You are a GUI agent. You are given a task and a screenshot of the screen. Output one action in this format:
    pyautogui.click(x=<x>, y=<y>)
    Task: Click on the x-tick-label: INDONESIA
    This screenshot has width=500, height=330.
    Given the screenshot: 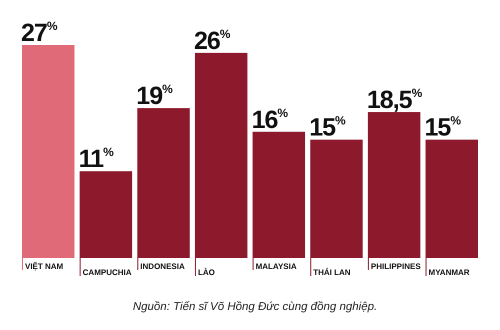 What is the action you would take?
    pyautogui.click(x=162, y=266)
    